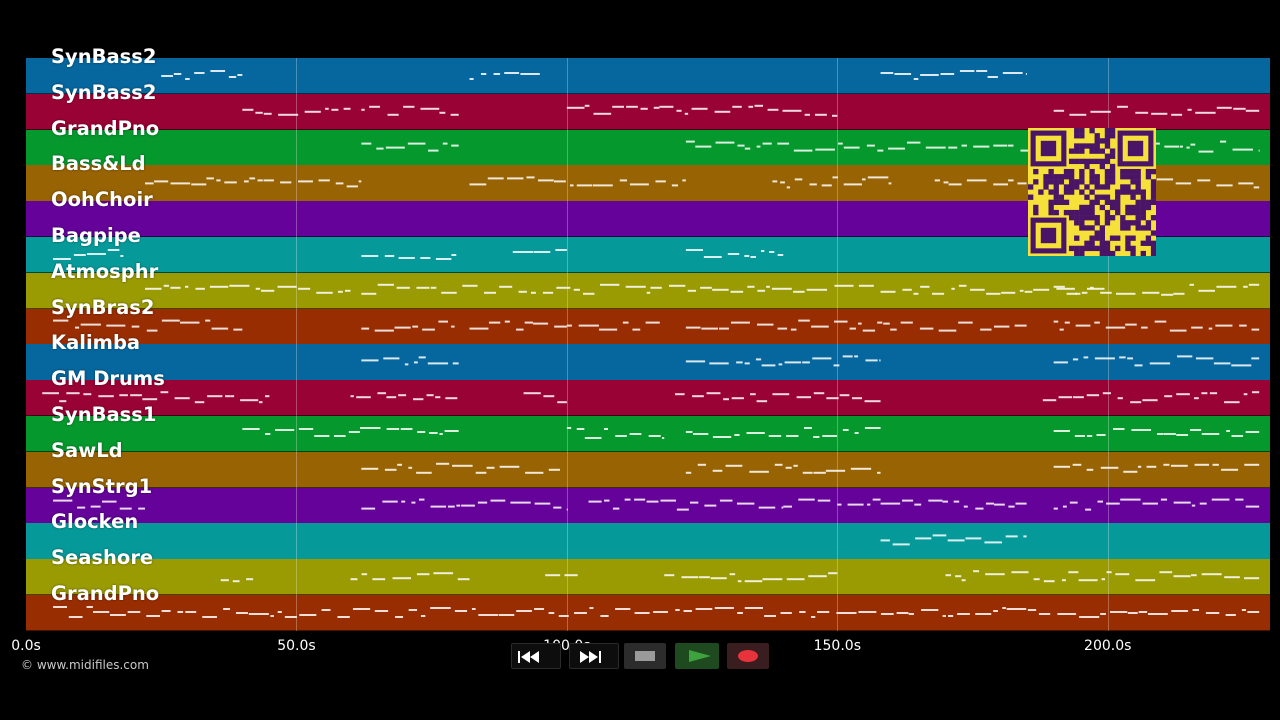  I want to click on qr-finder-part, so click(1048, 235).